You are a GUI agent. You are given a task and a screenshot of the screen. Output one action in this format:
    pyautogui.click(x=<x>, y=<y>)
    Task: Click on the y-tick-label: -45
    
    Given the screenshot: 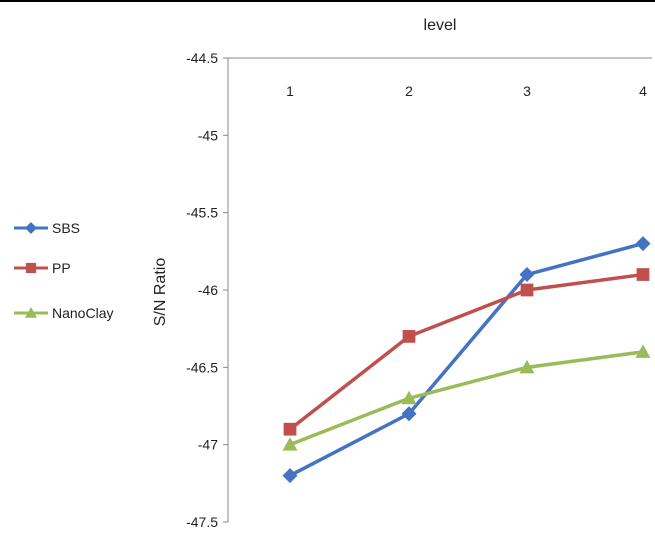 What is the action you would take?
    pyautogui.click(x=208, y=135)
    